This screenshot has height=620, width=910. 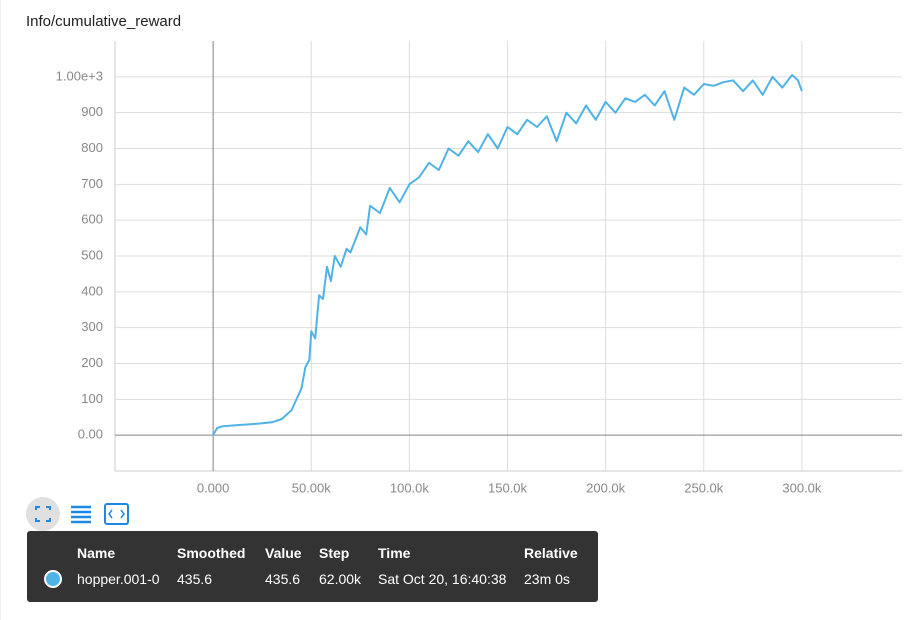 I want to click on tooltip-header: Time, so click(x=394, y=553).